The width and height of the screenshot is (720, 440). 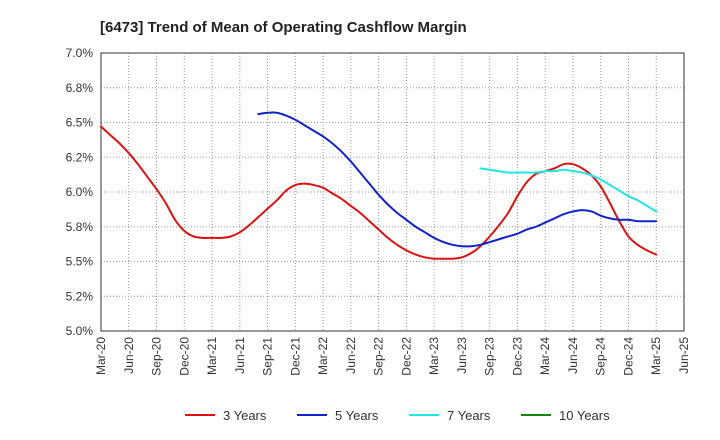 I want to click on y-tick-label: 5.8%, so click(x=80, y=227).